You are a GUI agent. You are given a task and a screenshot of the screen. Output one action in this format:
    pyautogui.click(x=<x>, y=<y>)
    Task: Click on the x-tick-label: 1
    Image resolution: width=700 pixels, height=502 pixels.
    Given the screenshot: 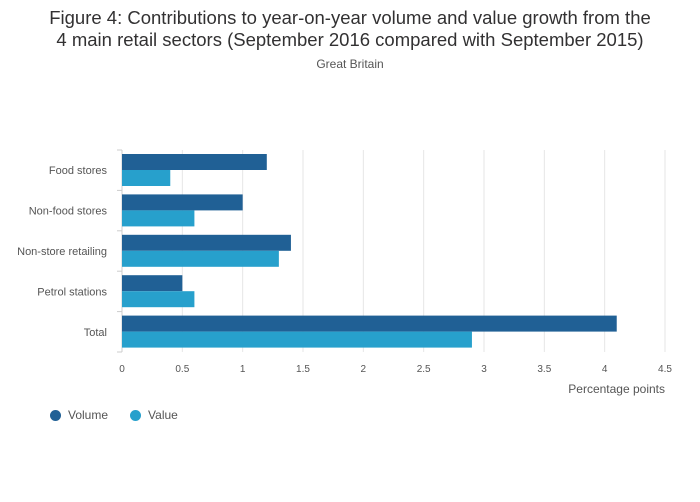 What is the action you would take?
    pyautogui.click(x=243, y=369)
    